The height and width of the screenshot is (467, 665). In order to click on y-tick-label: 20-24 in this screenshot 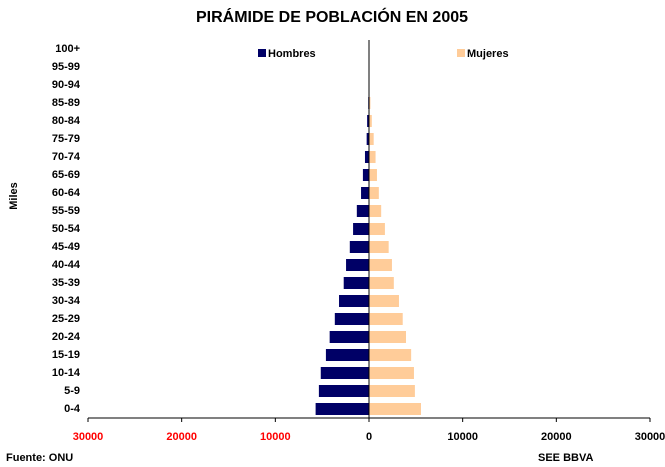, I will do `click(66, 337)`.